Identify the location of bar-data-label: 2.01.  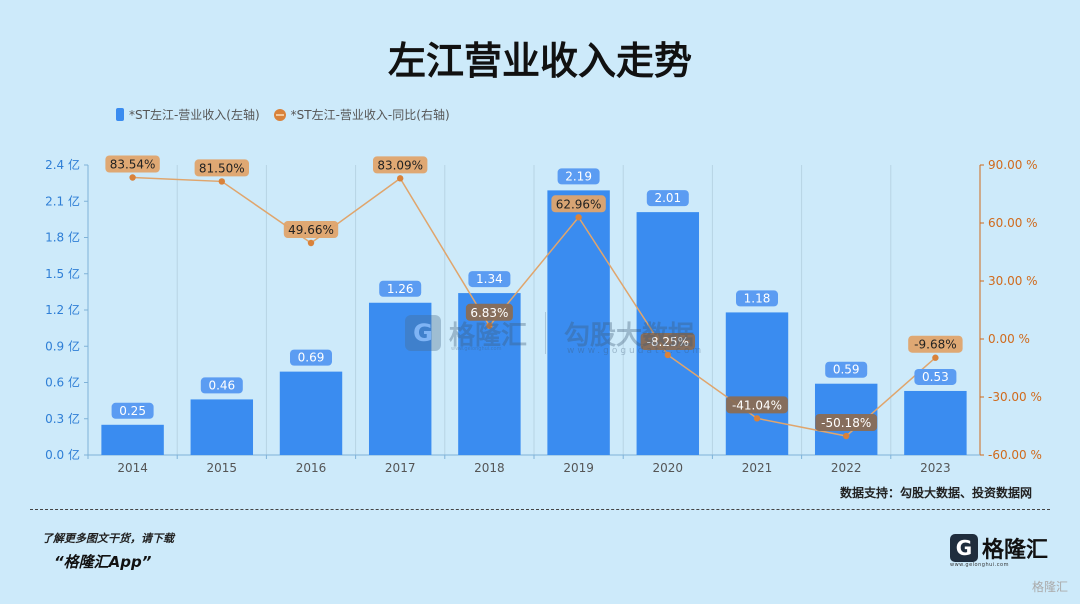
(667, 198).